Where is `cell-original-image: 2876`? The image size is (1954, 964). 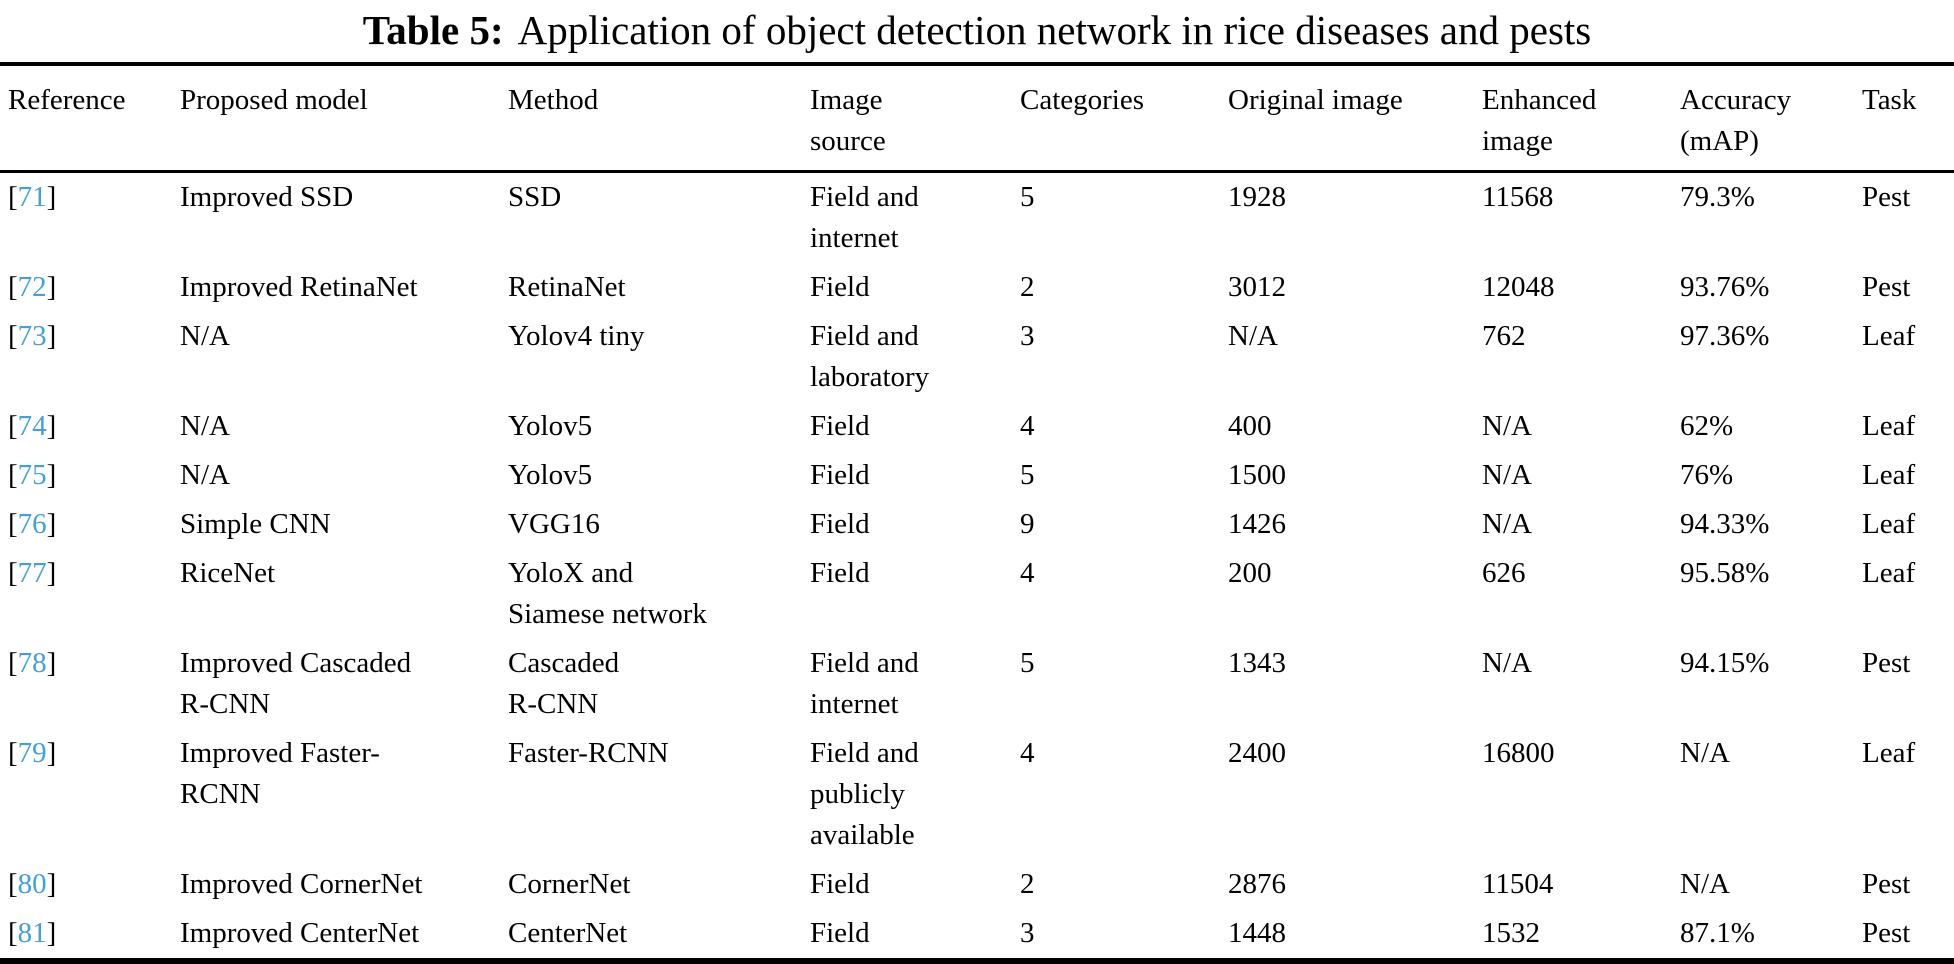 cell-original-image: 2876 is located at coordinates (1257, 884).